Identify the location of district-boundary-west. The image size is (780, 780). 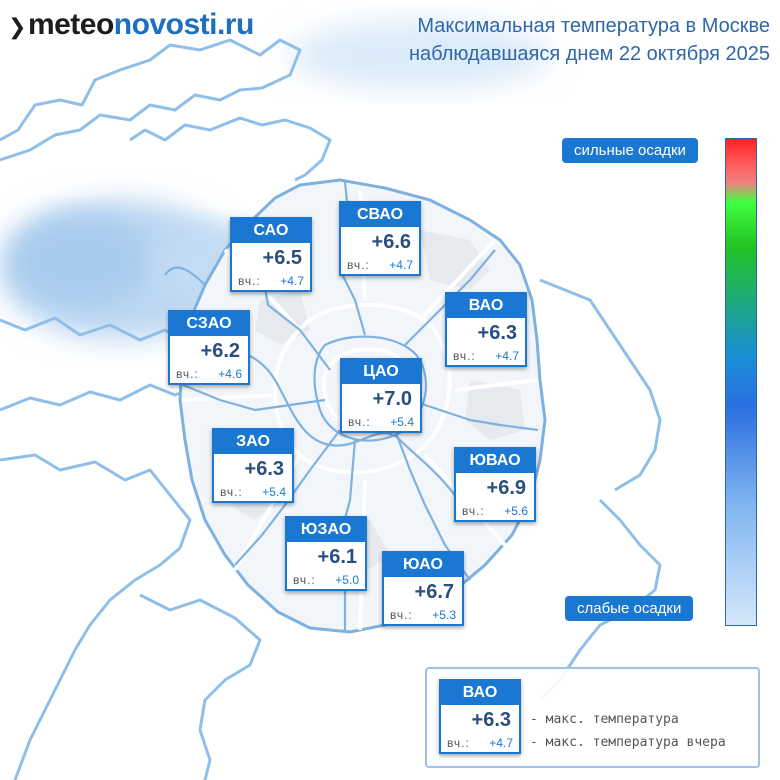
(254, 397).